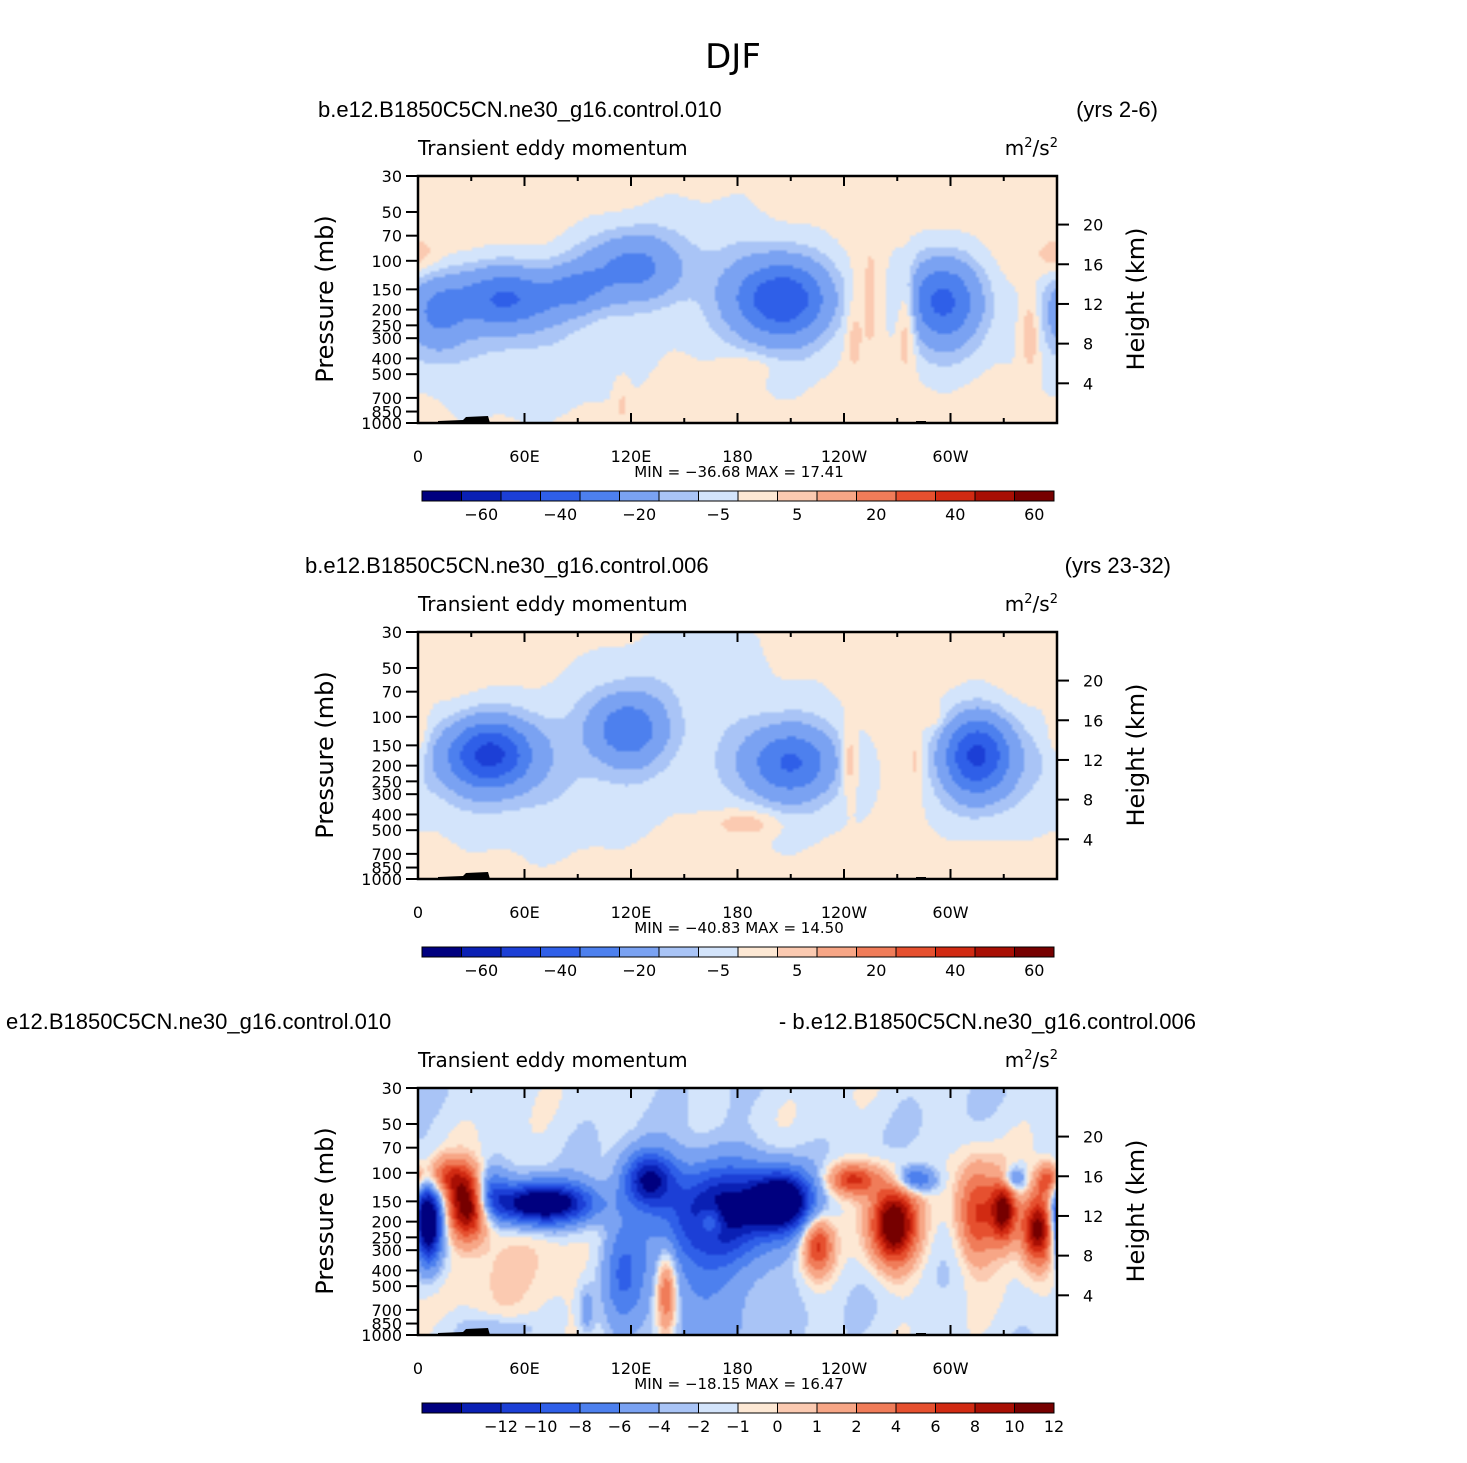 The image size is (1467, 1463). What do you see at coordinates (620, 1426) in the screenshot?
I see `colorbar-label: −6` at bounding box center [620, 1426].